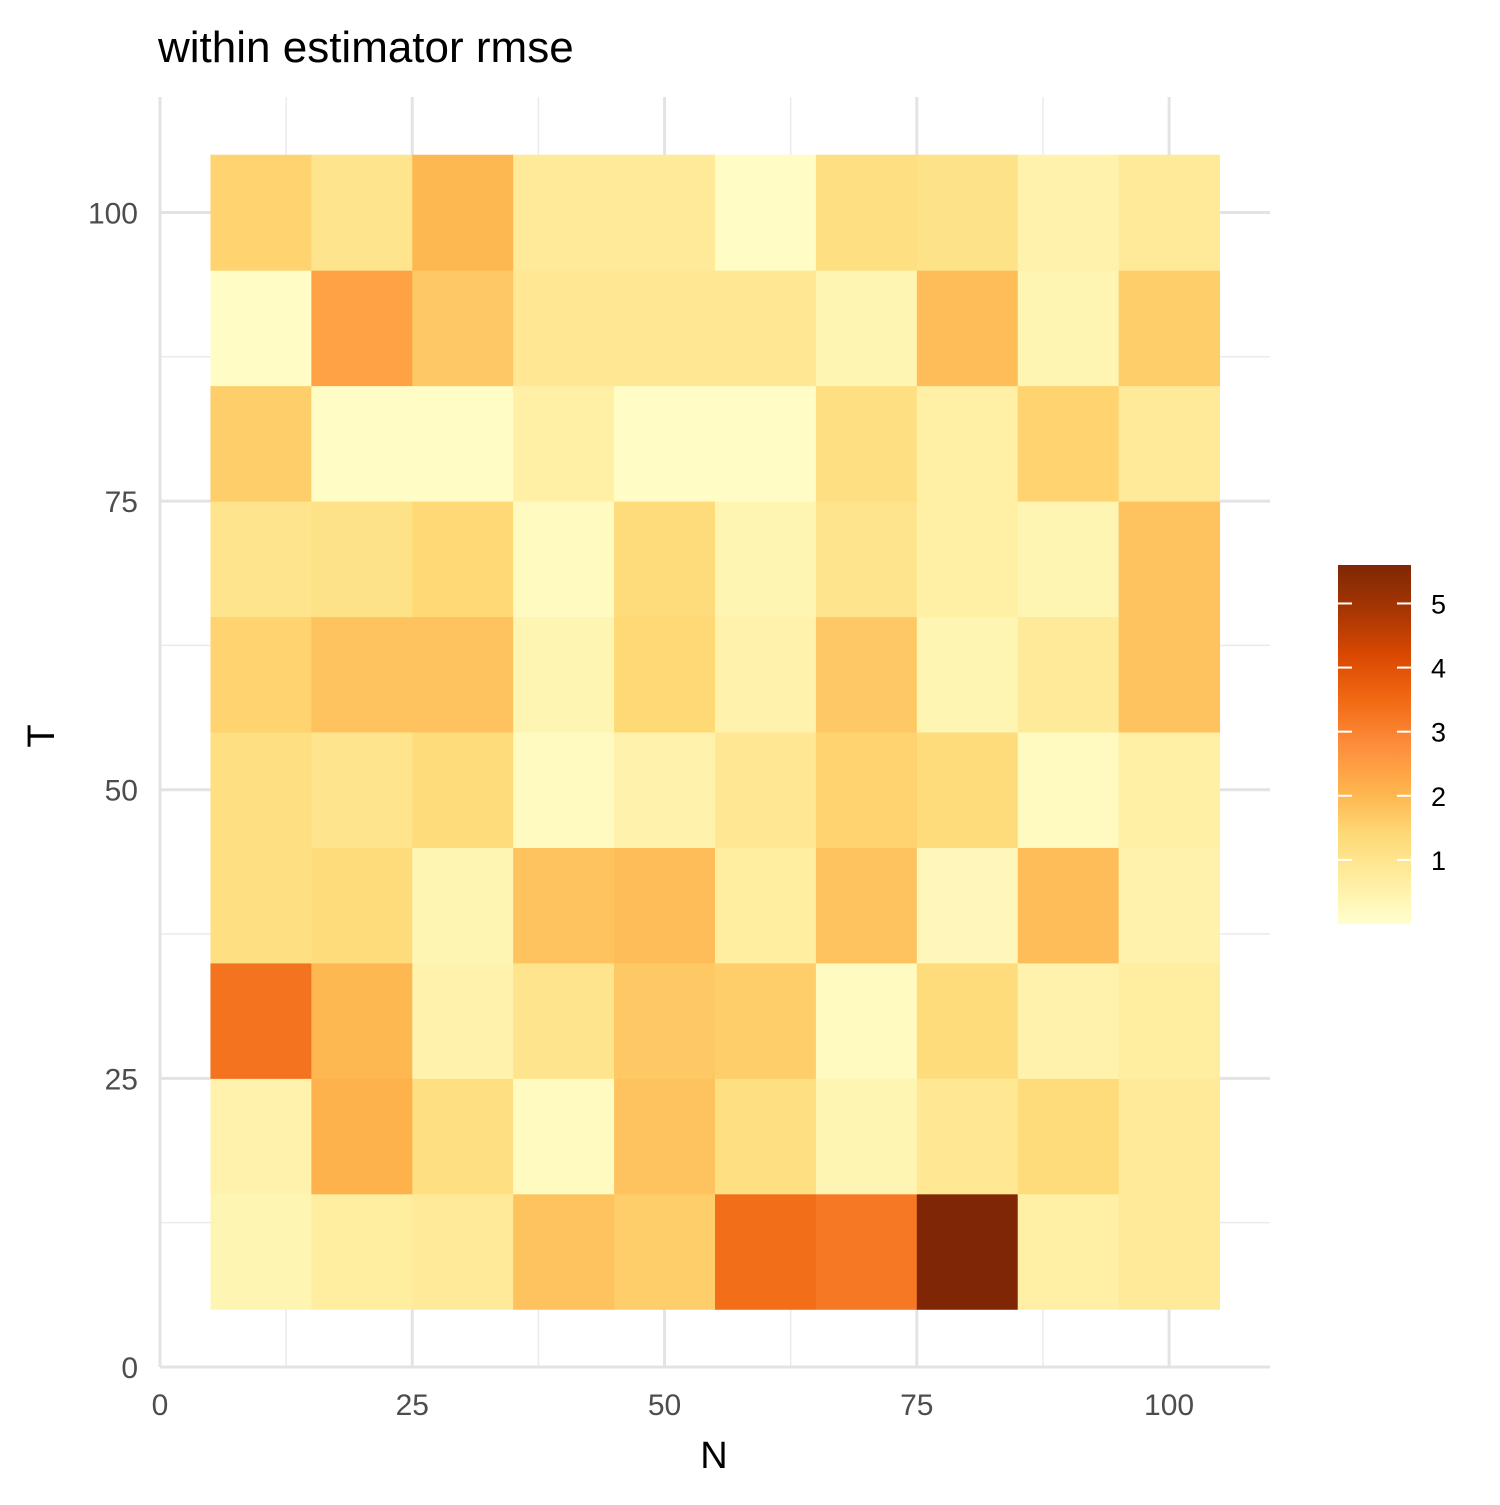 This screenshot has height=1505, width=1500. I want to click on legend-tick-label: 2, so click(1438, 797).